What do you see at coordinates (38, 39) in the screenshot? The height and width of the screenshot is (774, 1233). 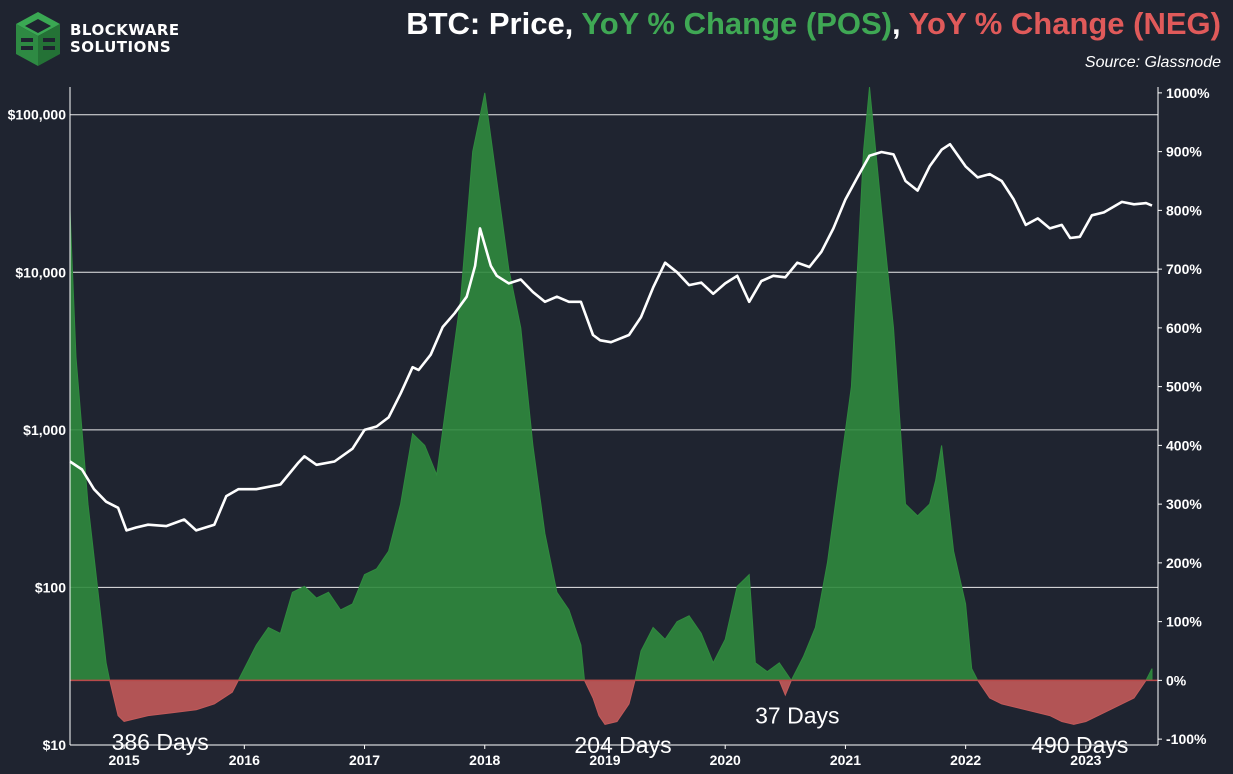 I see `blockware-cube-logo-icon` at bounding box center [38, 39].